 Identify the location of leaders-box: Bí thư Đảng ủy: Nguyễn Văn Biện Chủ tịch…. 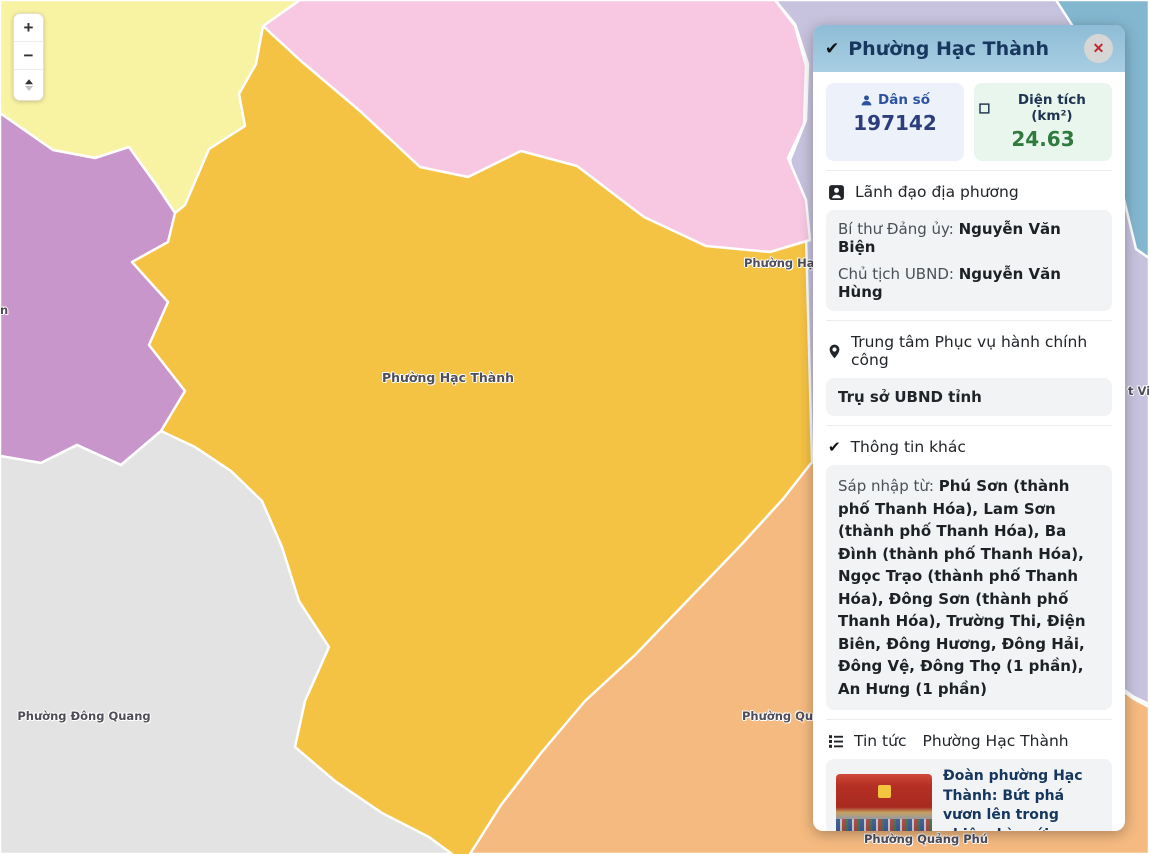
(969, 260).